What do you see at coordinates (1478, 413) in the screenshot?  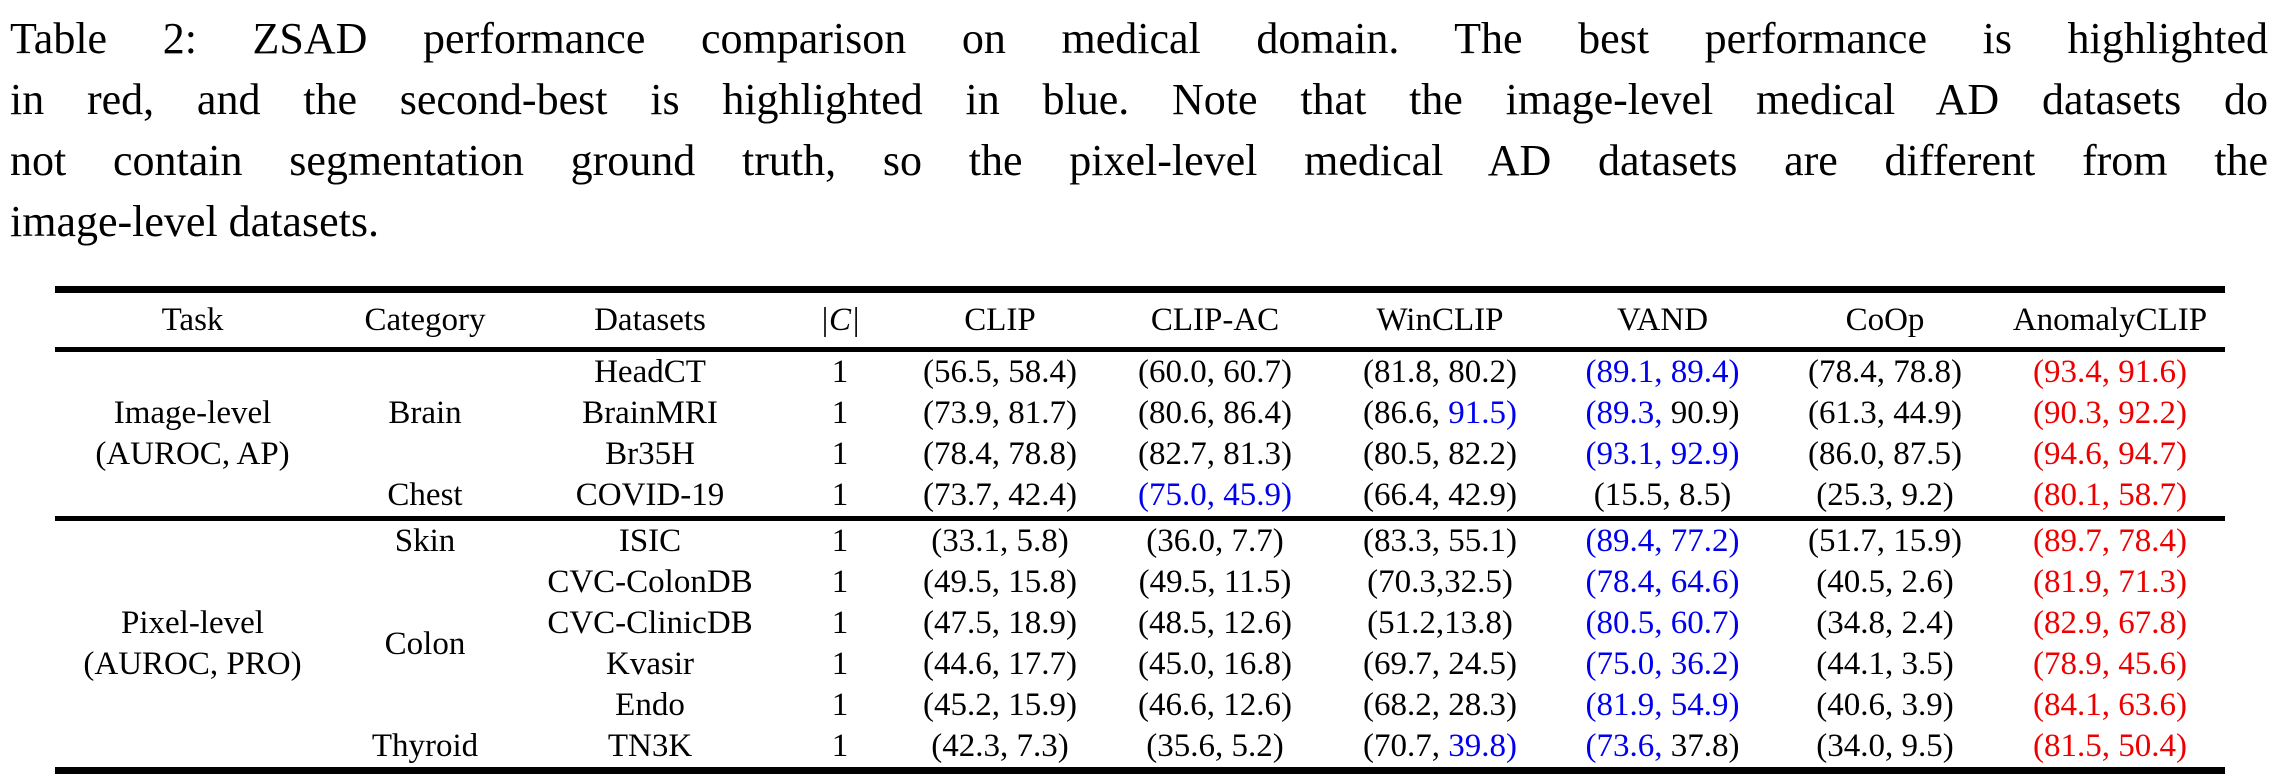 I see `score-value-second: 91.5)` at bounding box center [1478, 413].